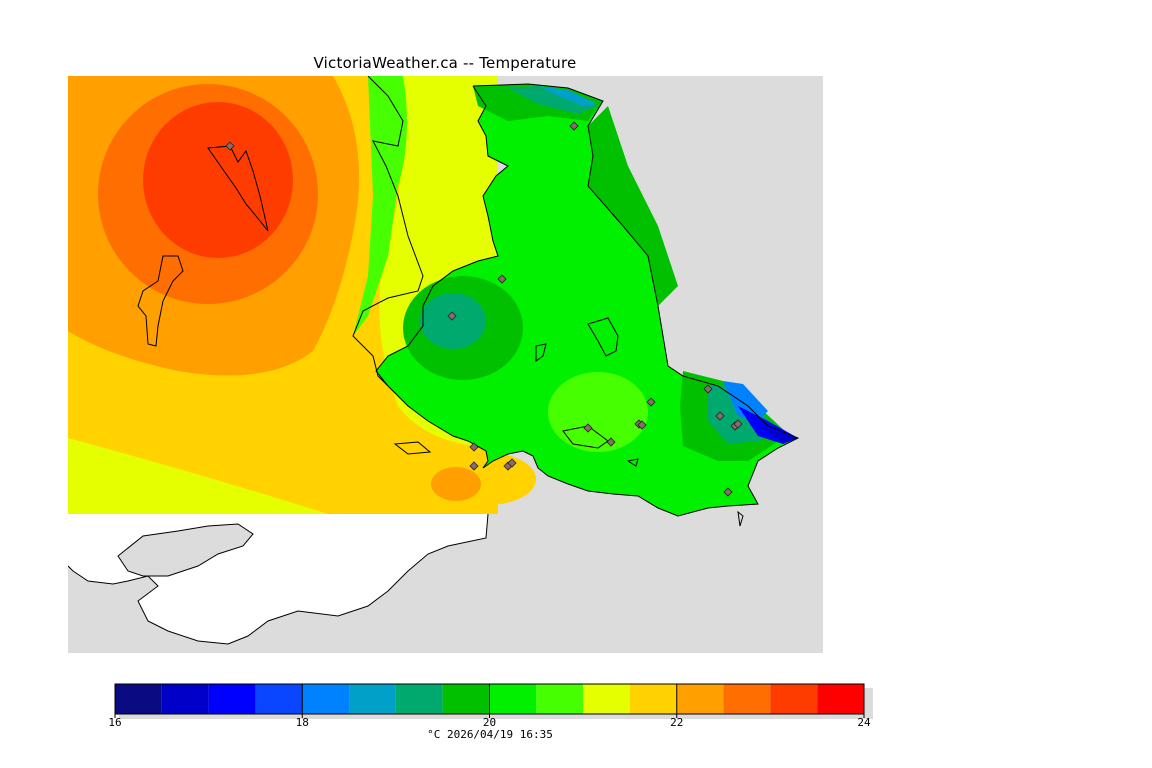  I want to click on legend-tick-label-1: 18, so click(302, 722).